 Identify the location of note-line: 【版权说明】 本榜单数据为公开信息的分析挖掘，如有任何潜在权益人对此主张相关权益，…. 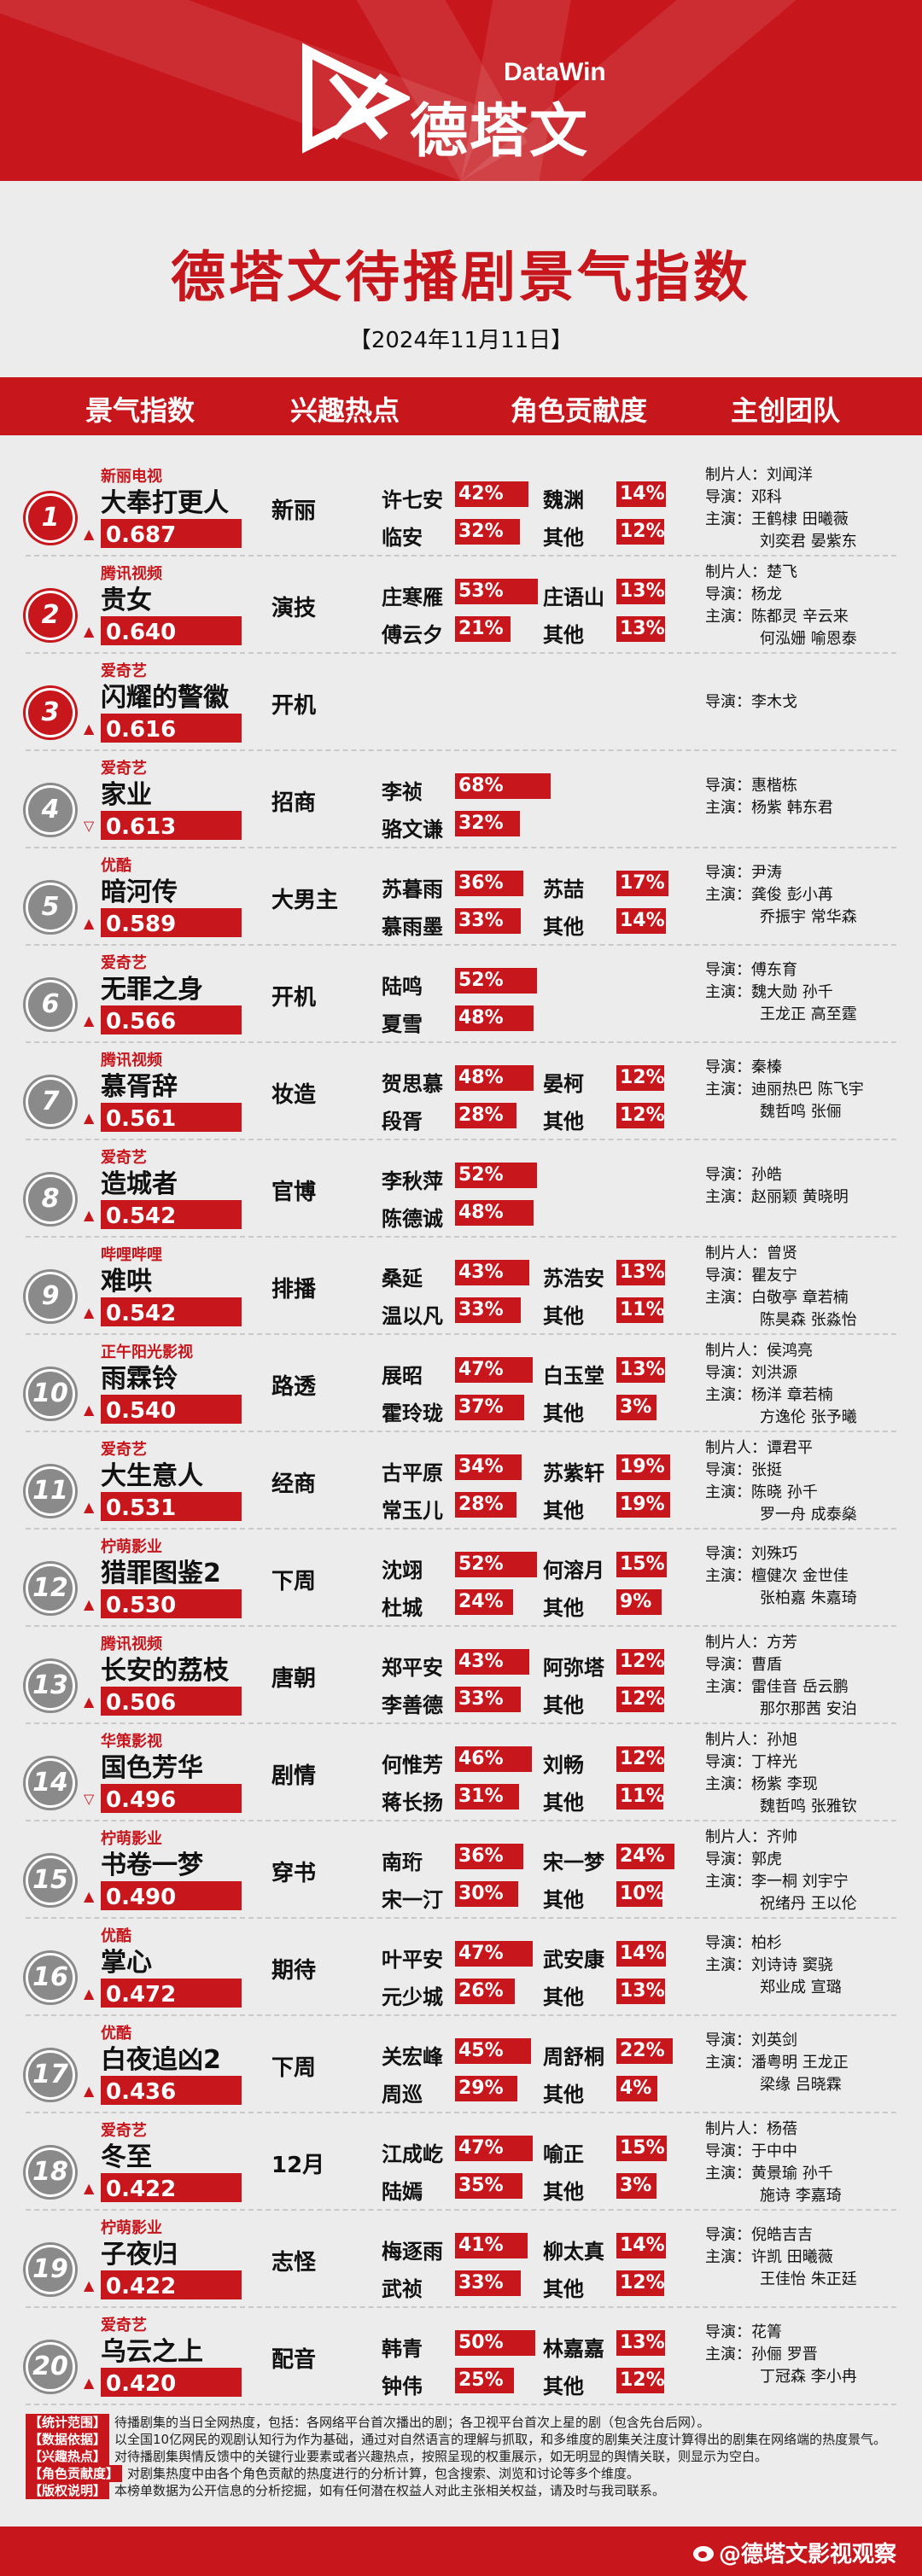
(461, 2490).